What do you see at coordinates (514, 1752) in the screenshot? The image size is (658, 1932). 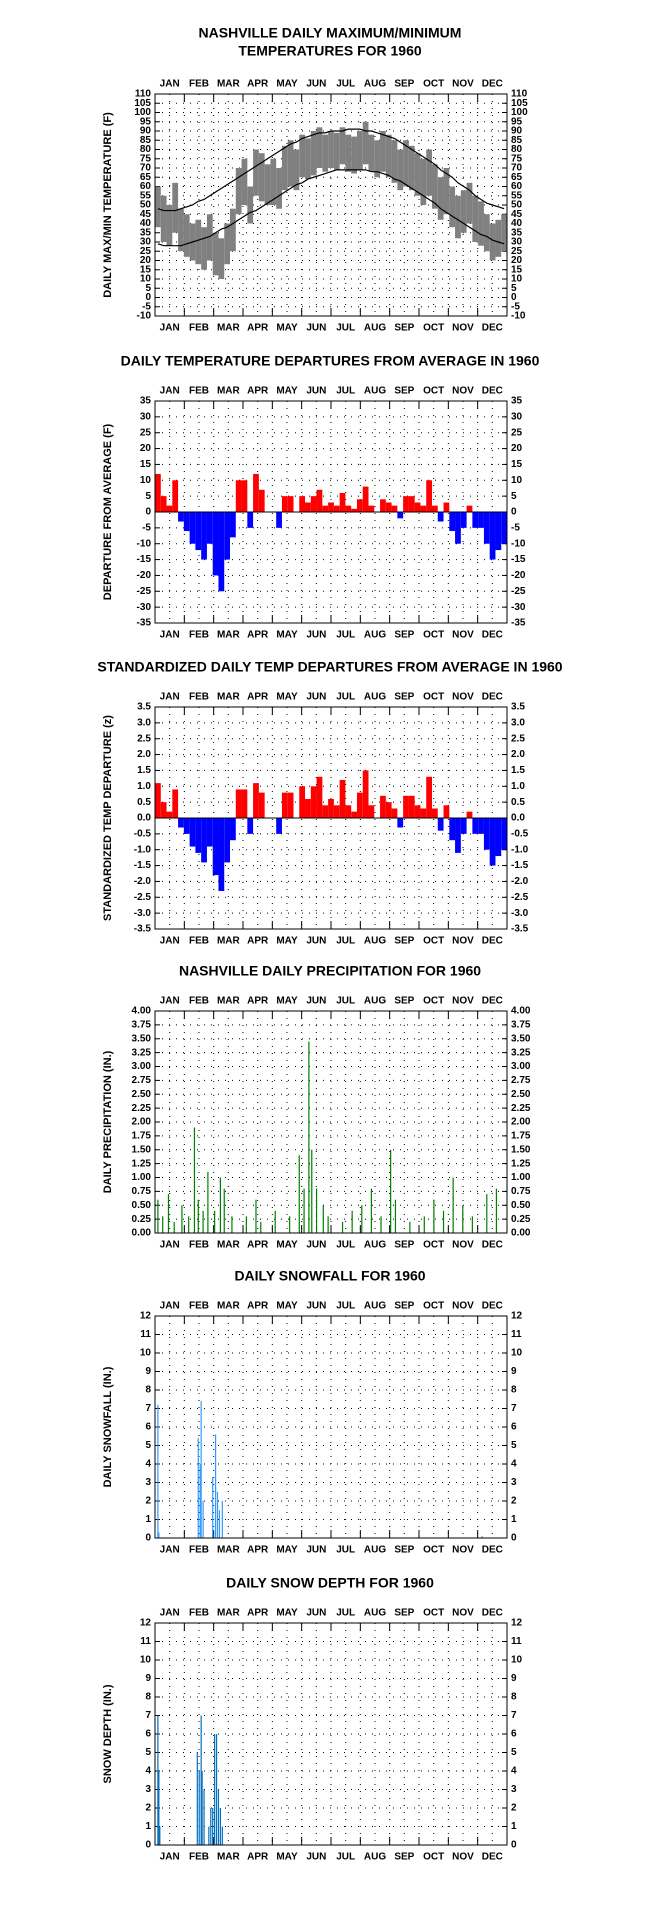 I see `y-tick-label-right: 5` at bounding box center [514, 1752].